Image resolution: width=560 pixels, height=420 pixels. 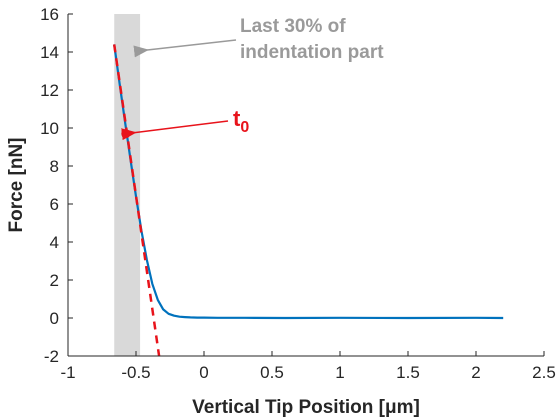 I want to click on y-tick-label: 16, so click(x=49, y=14).